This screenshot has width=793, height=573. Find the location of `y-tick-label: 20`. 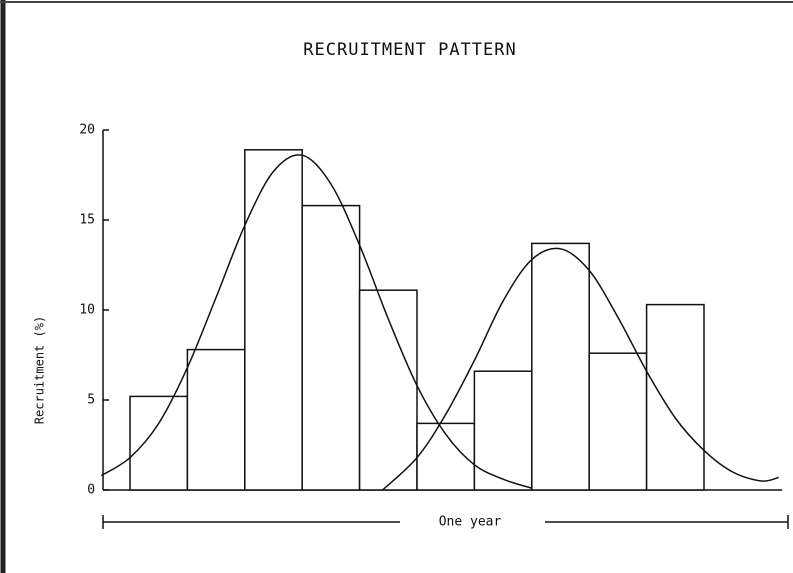

y-tick-label: 20 is located at coordinates (87, 130).